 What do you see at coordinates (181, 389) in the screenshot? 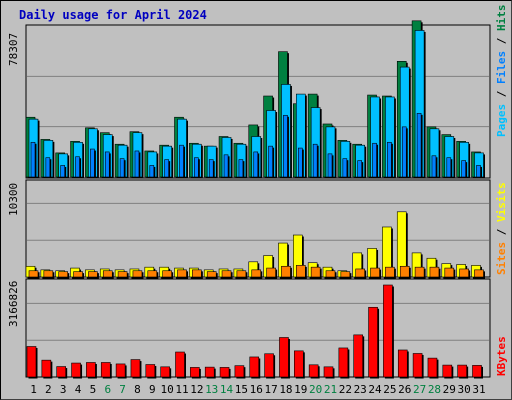
I see `x-tick-label: 11` at bounding box center [181, 389].